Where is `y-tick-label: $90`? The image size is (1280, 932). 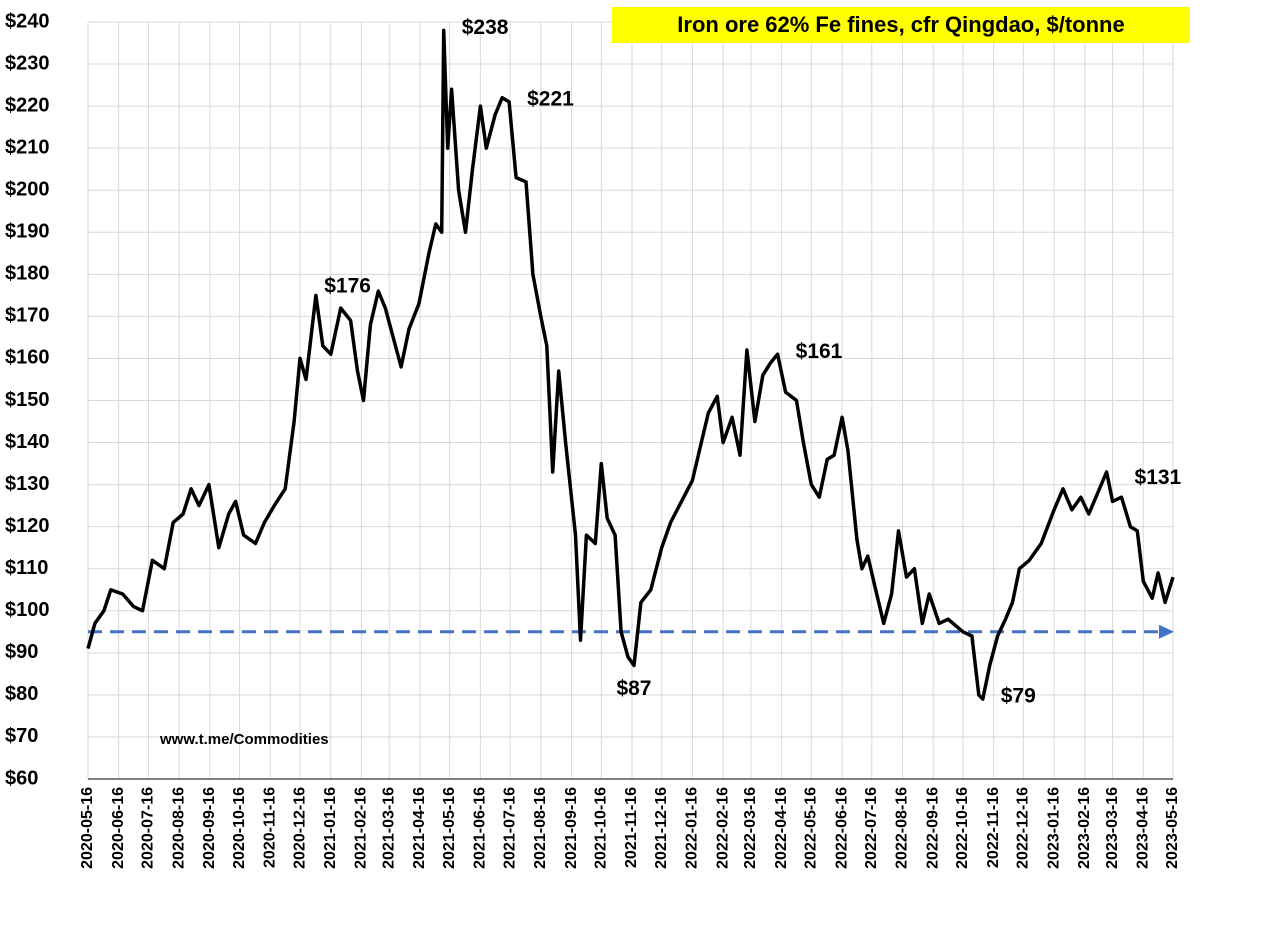
y-tick-label: $90 is located at coordinates (21, 652).